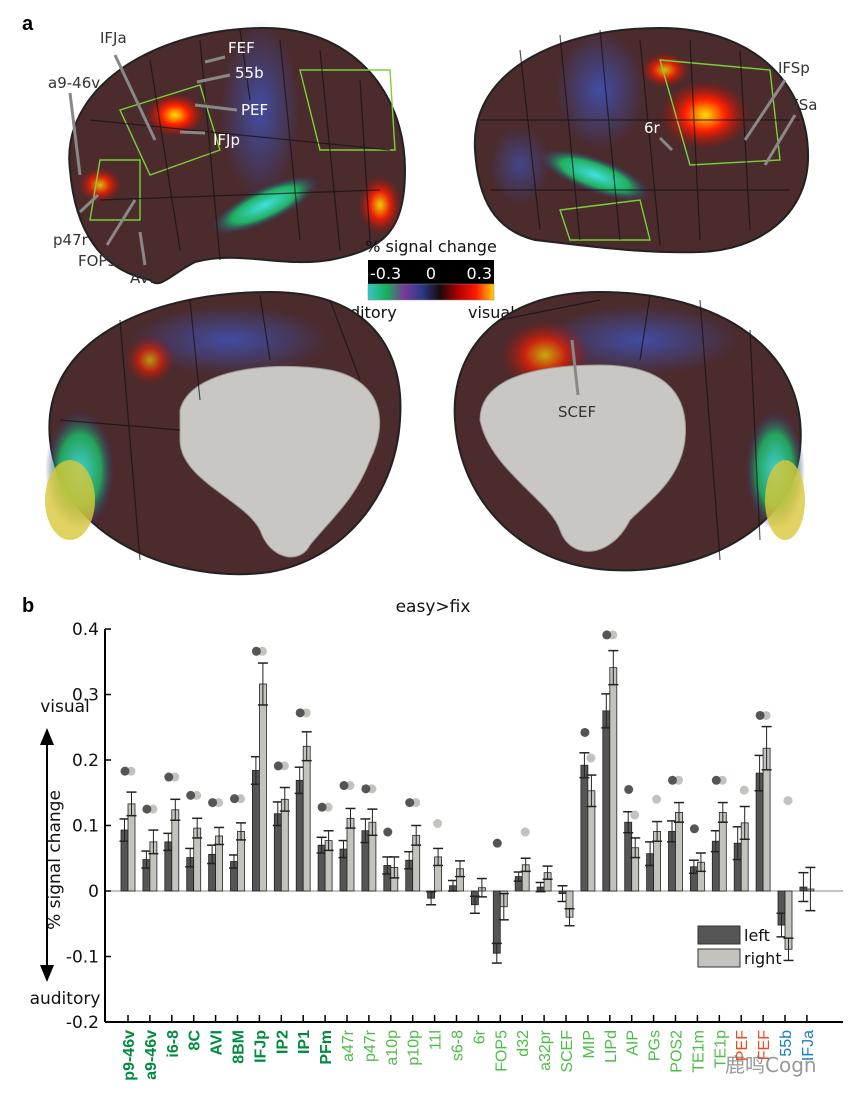 This screenshot has width=863, height=1100. What do you see at coordinates (771, 1065) in the screenshot?
I see `watermark: 鹿鸣Cogn` at bounding box center [771, 1065].